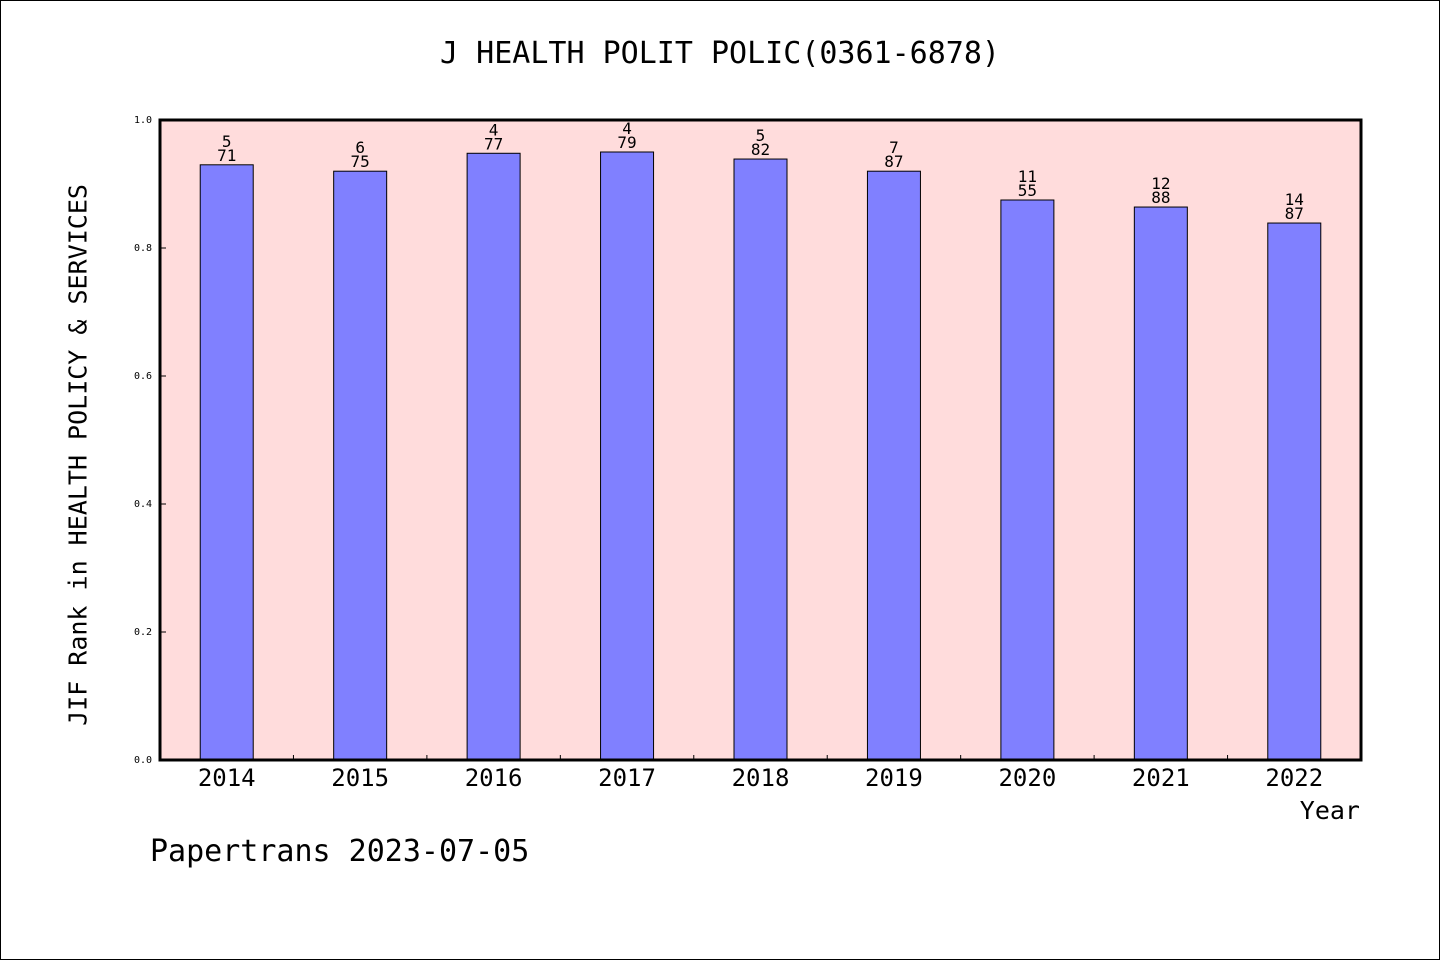 This screenshot has width=1440, height=960. Describe the element at coordinates (226, 155) in the screenshot. I see `bar-total-label: 71` at that location.